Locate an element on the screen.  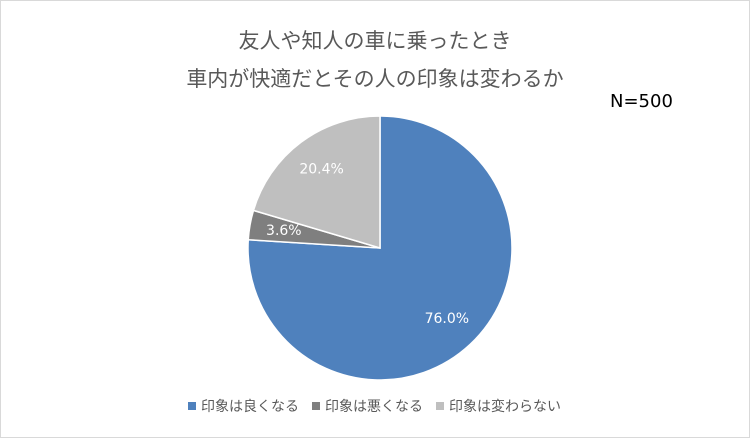
legend-label: 印象は良くなる is located at coordinates (250, 407).